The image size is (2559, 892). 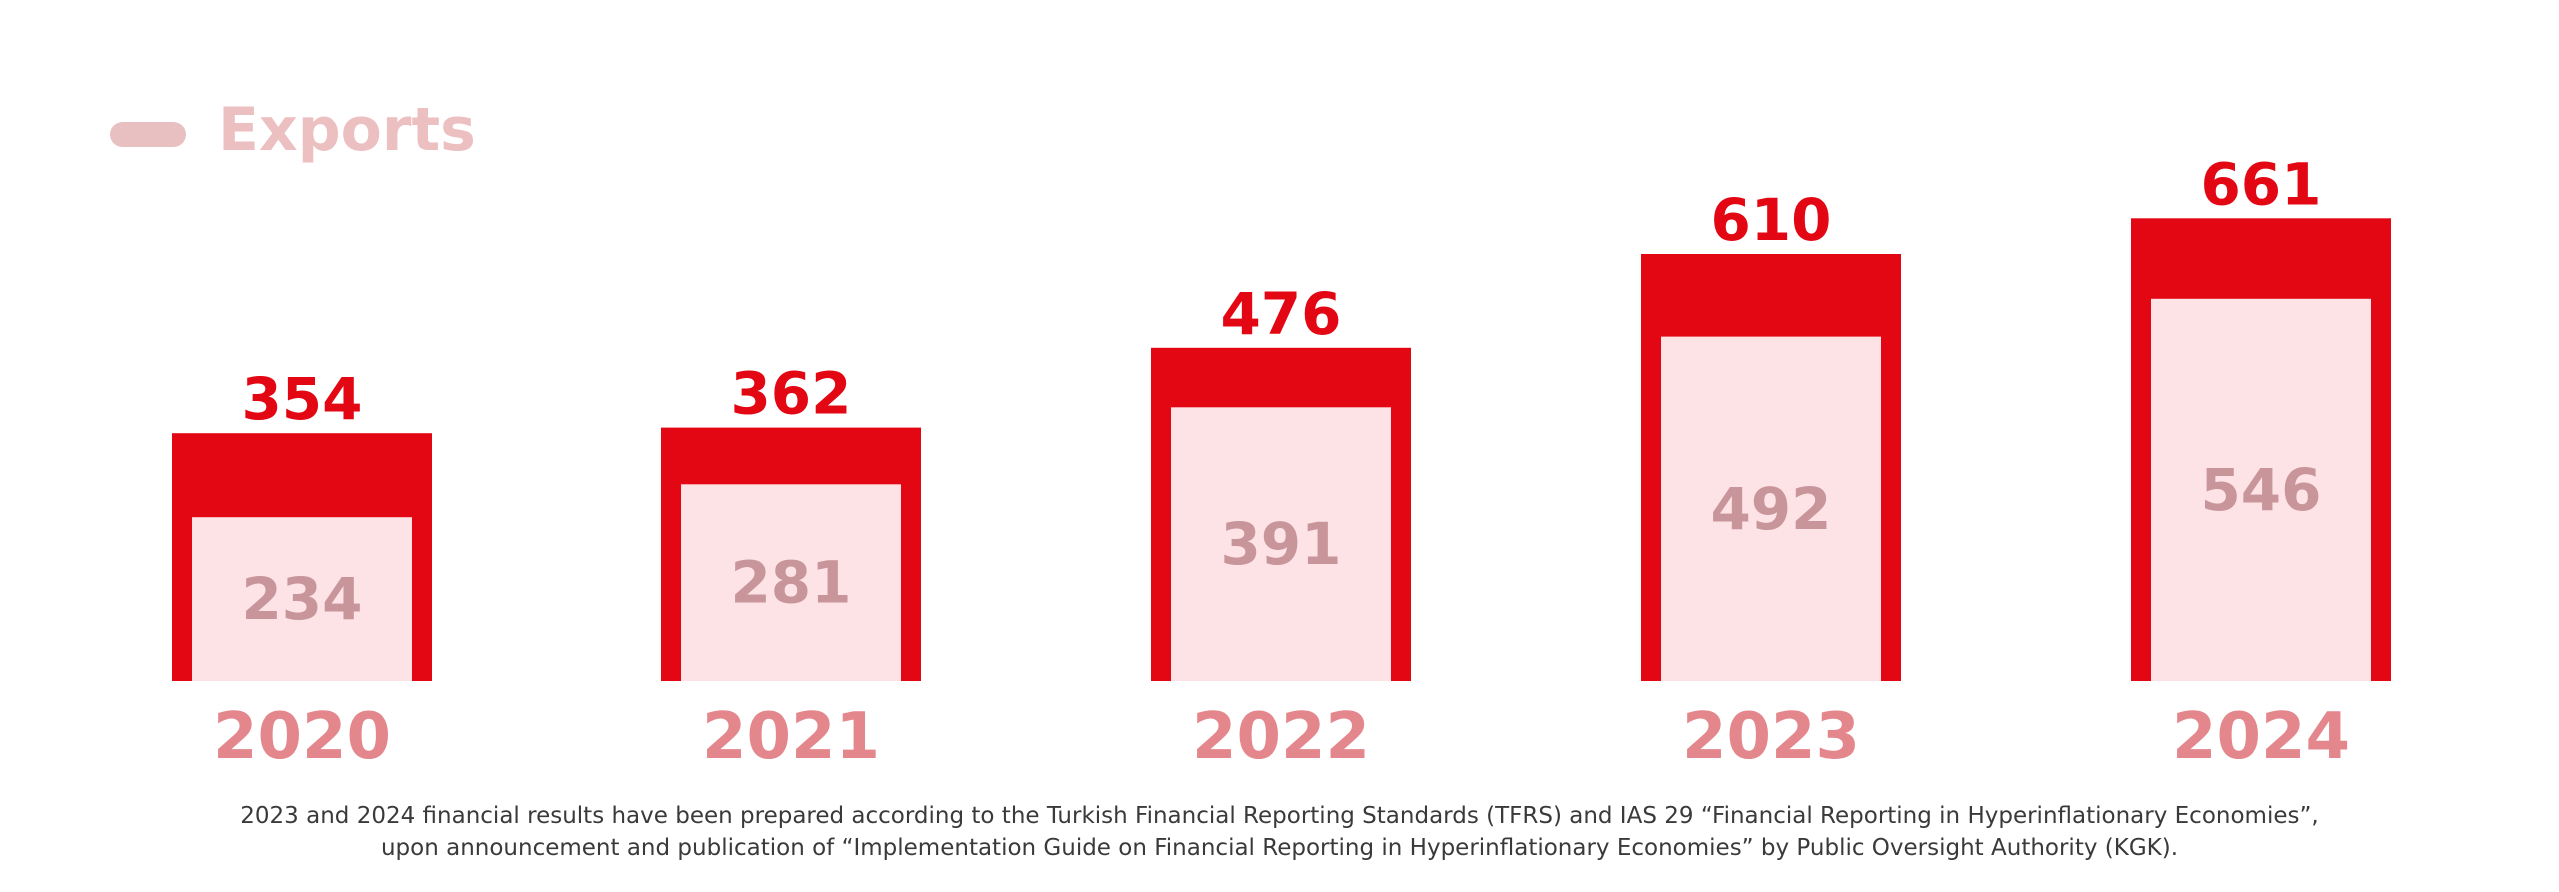 I want to click on value-label-inner-2023: 492, so click(x=1770, y=509).